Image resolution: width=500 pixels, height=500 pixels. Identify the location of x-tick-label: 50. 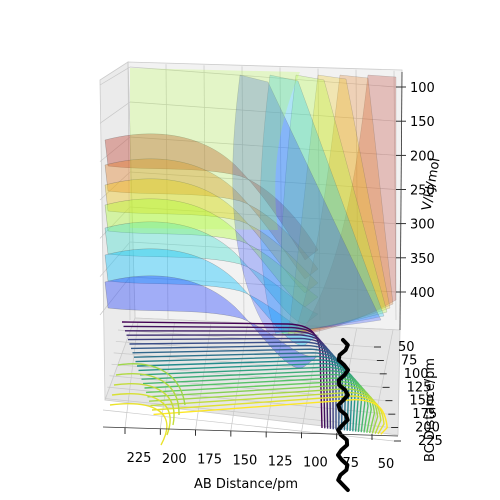
(386, 464).